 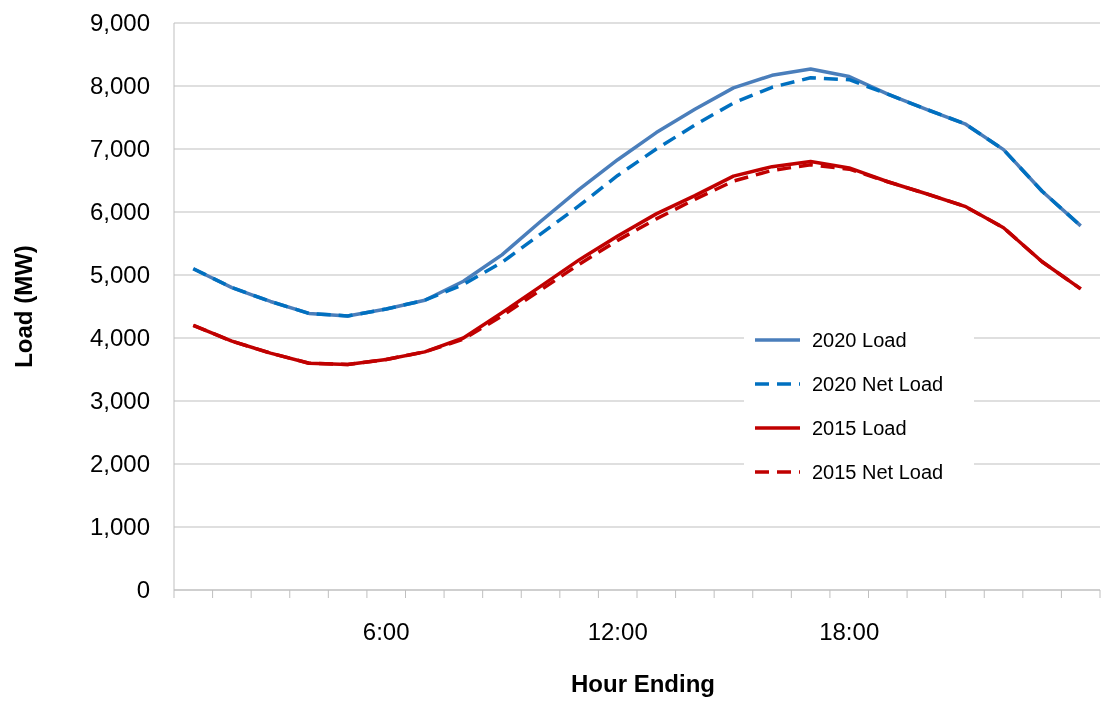 What do you see at coordinates (119, 149) in the screenshot?
I see `y-tick-label: 7,000` at bounding box center [119, 149].